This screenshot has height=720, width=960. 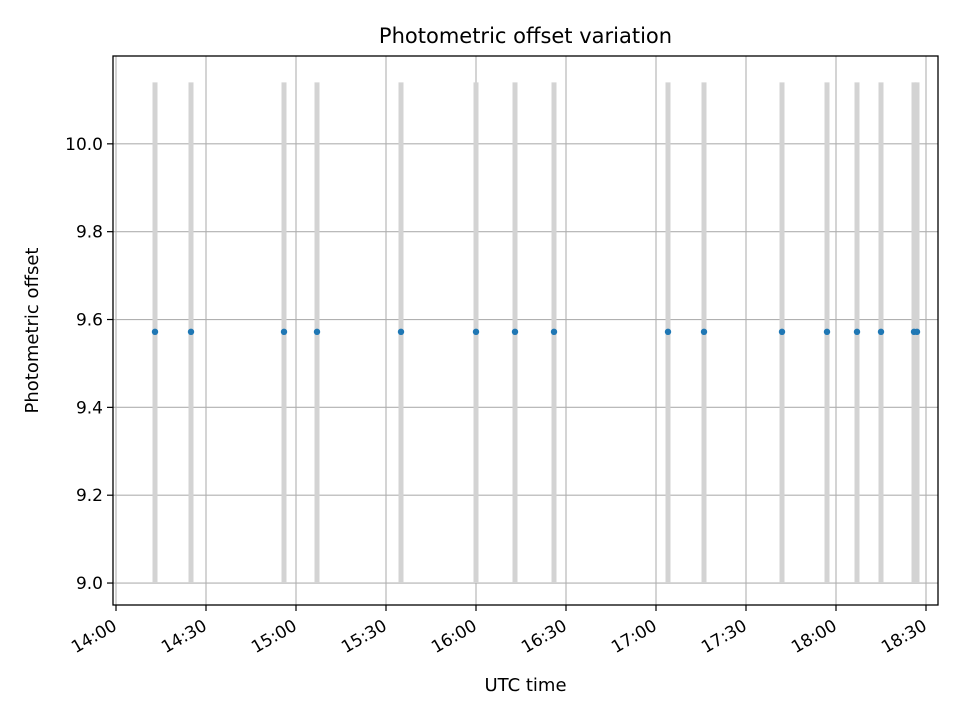 What do you see at coordinates (89, 321) in the screenshot?
I see `y-tick-label: 9.6` at bounding box center [89, 321].